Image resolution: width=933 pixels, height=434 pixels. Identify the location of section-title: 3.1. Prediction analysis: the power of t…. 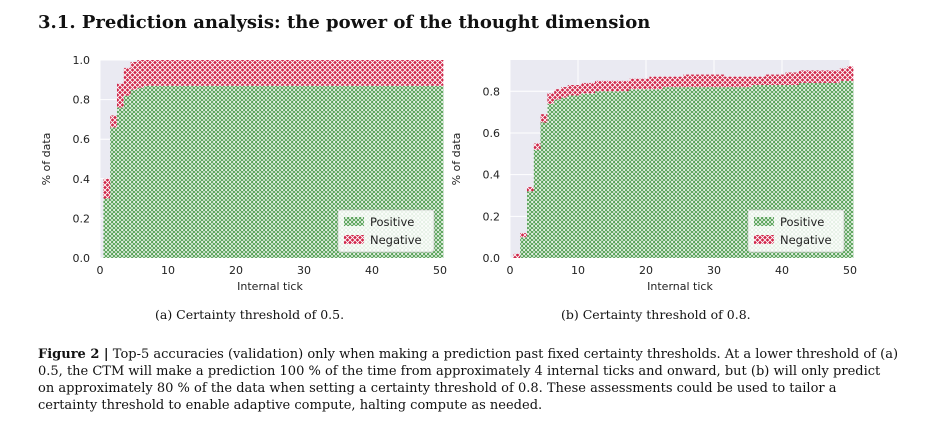
(344, 22).